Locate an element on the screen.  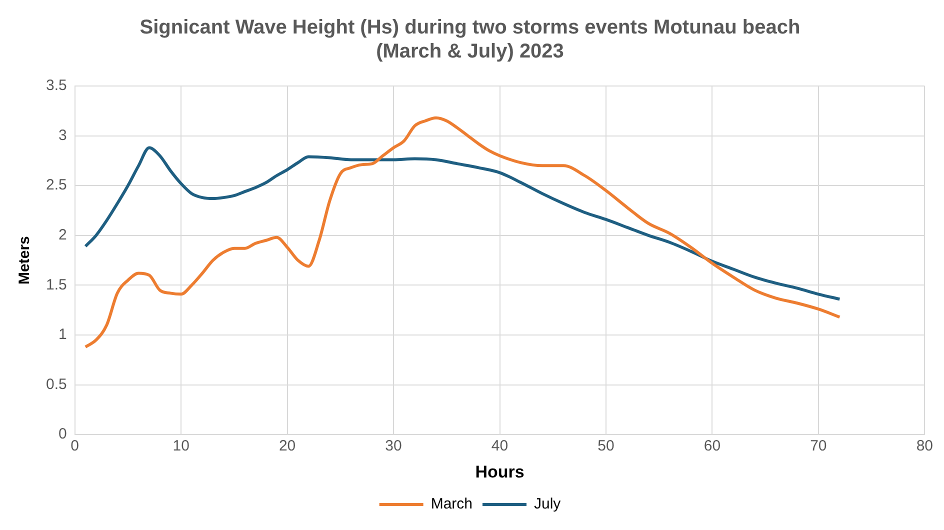
x-tick-label: 40 is located at coordinates (499, 446).